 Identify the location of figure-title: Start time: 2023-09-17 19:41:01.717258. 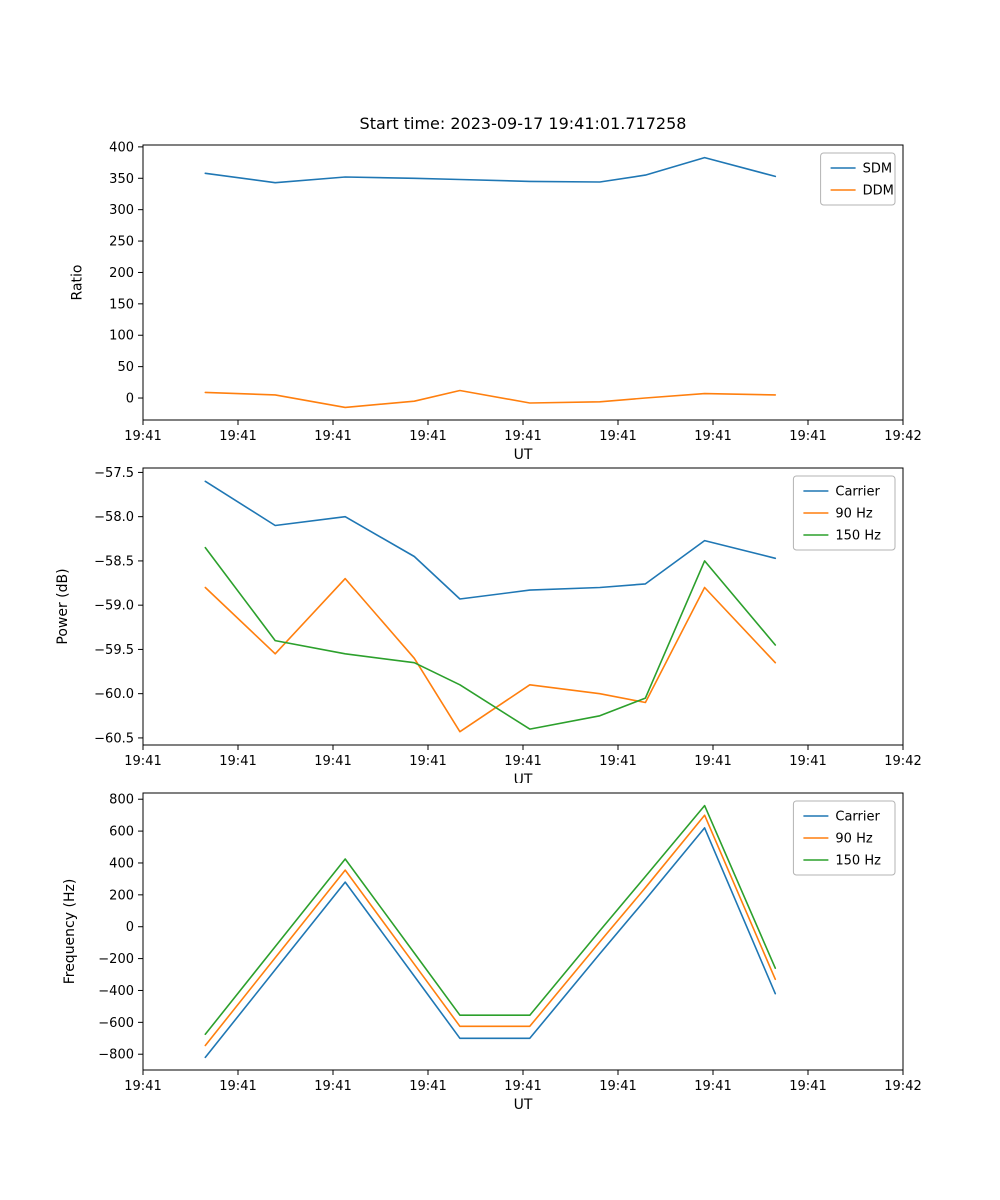
(523, 123).